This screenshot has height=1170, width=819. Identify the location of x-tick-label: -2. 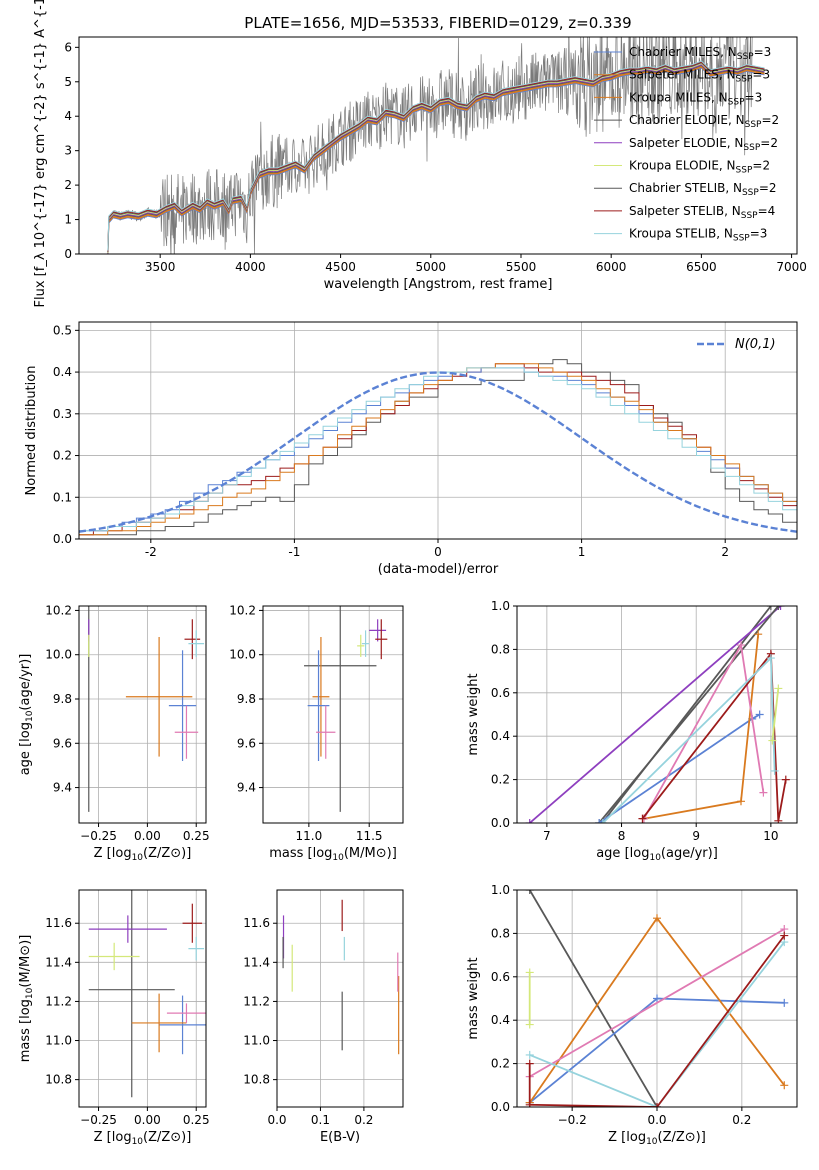
(151, 552).